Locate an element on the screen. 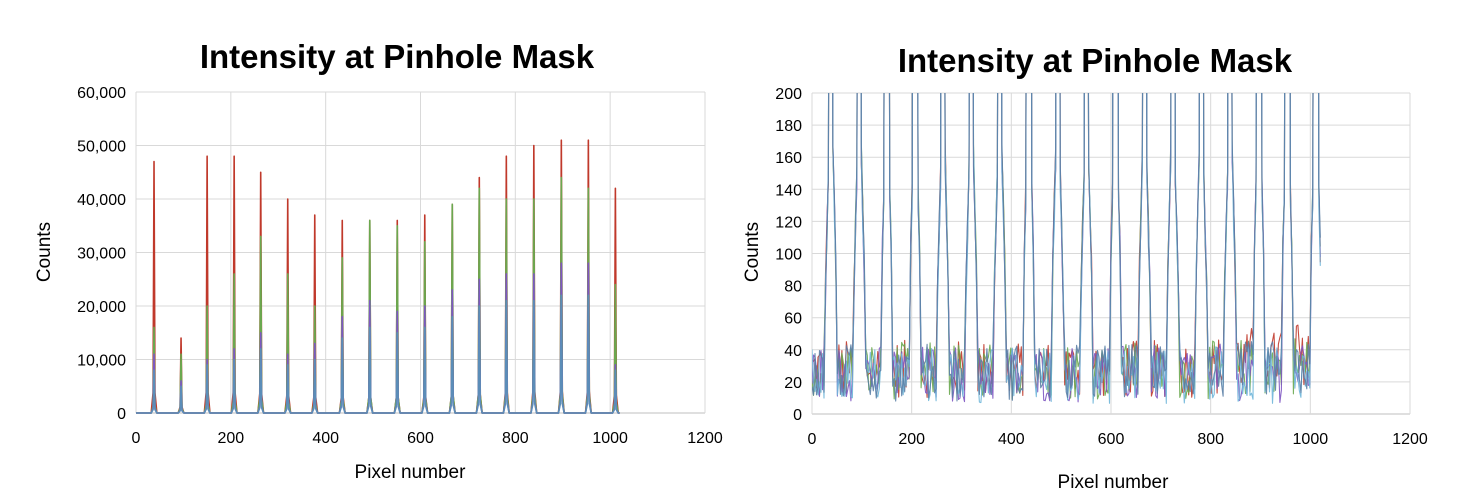 The width and height of the screenshot is (1484, 500). chart-left-y-tick-label: 10,000 is located at coordinates (101, 361).